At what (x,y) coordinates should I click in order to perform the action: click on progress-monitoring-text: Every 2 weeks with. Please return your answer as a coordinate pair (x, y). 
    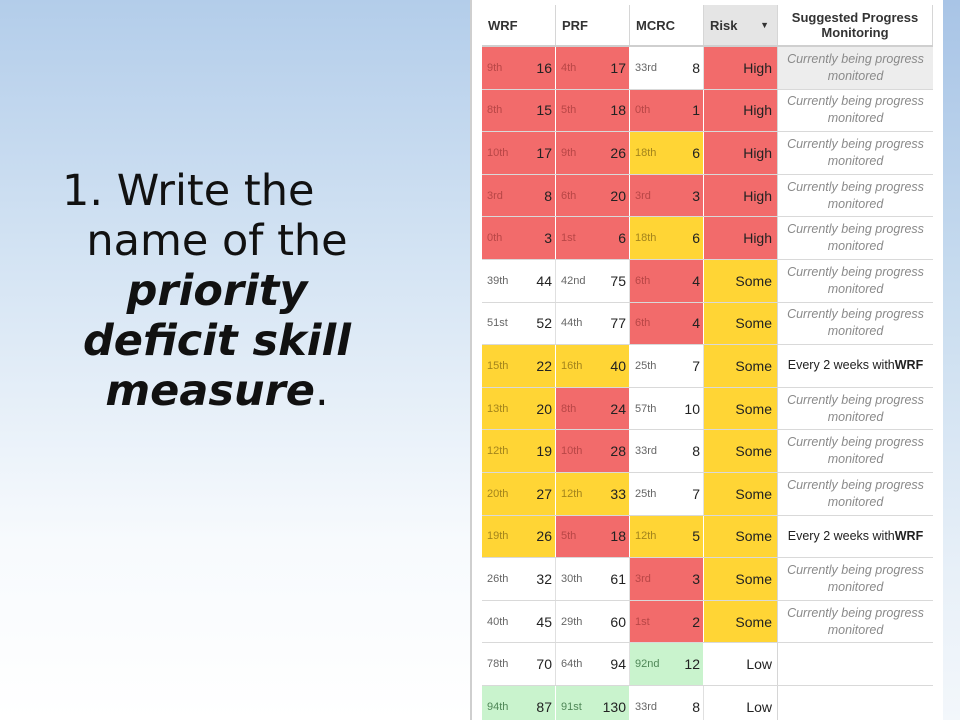
    Looking at the image, I should click on (841, 535).